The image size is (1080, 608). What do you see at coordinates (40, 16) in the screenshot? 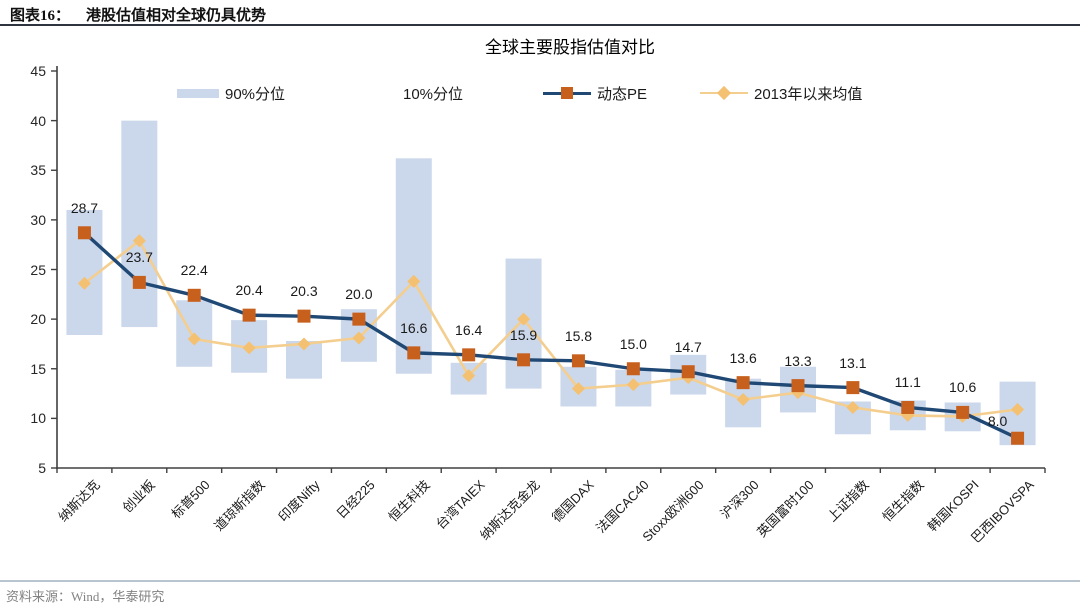
I see `figure-number-label: 图表16：` at bounding box center [40, 16].